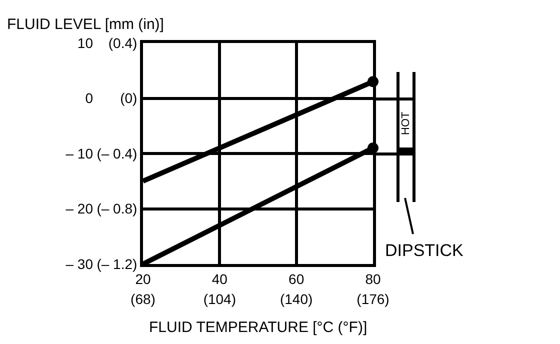  I want to click on y-axis-title: FLUID LEVEL [mm (in)], so click(85, 24).